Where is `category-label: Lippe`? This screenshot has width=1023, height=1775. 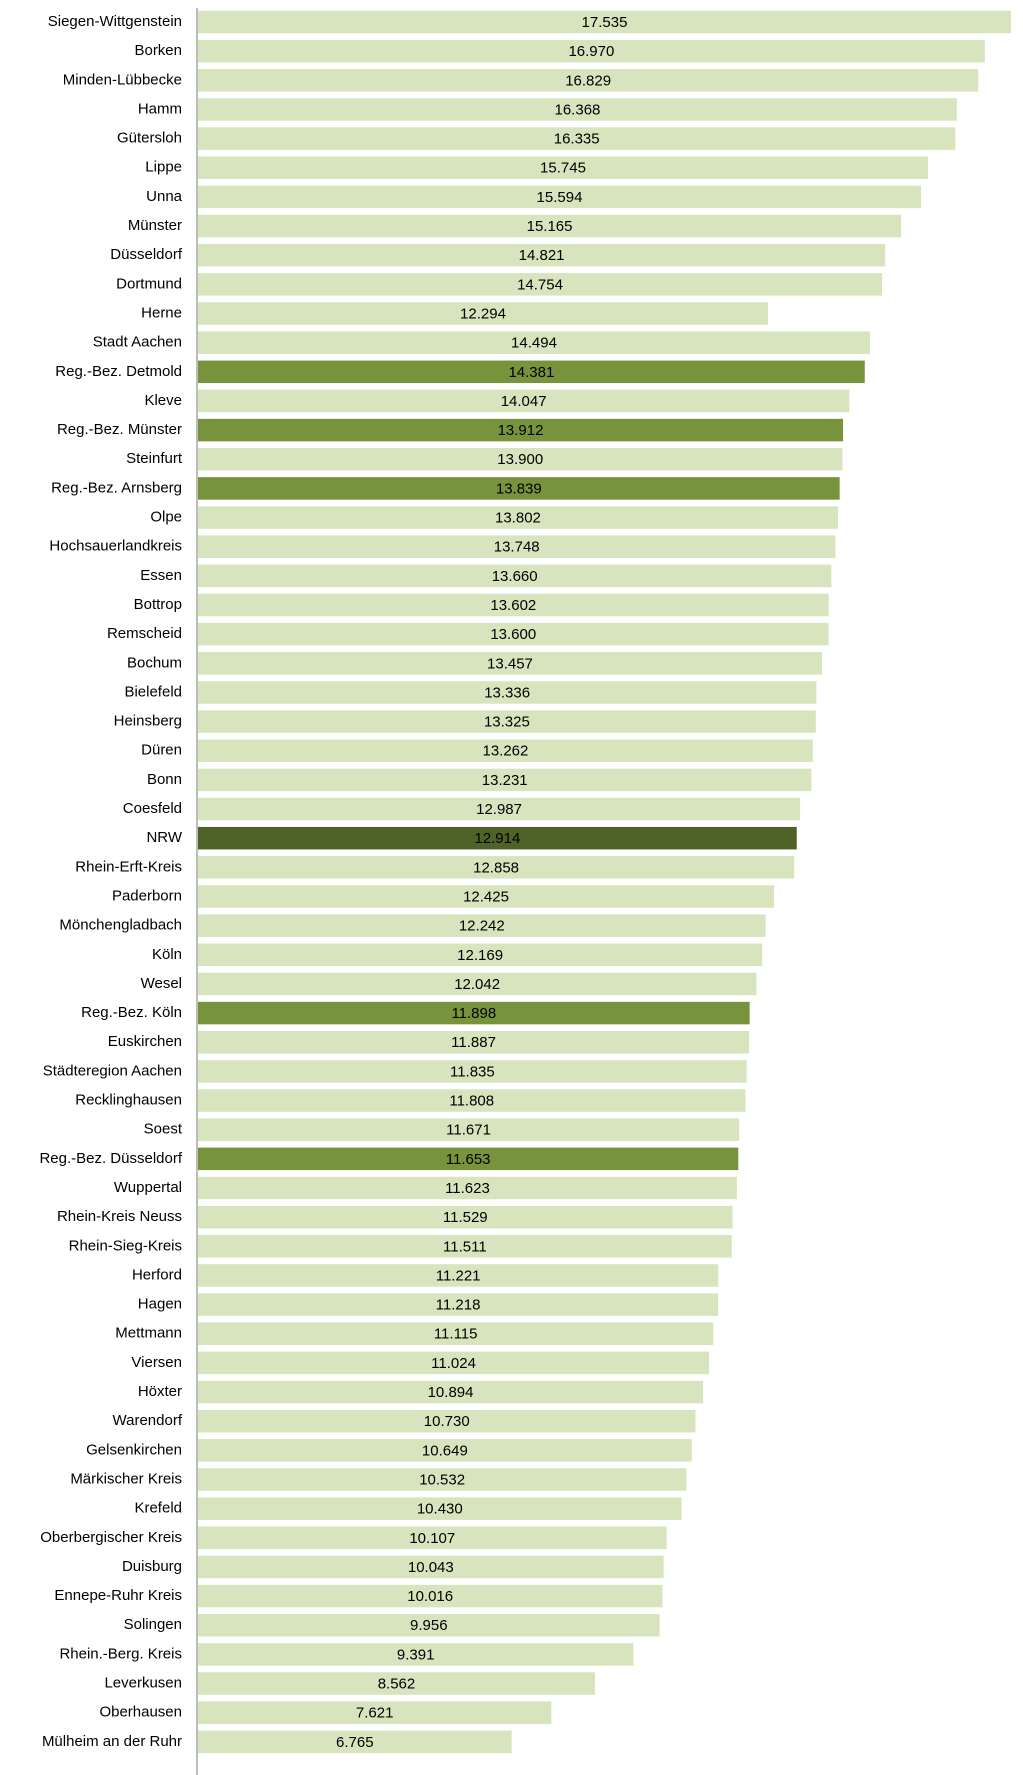
category-label: Lippe is located at coordinates (163, 167).